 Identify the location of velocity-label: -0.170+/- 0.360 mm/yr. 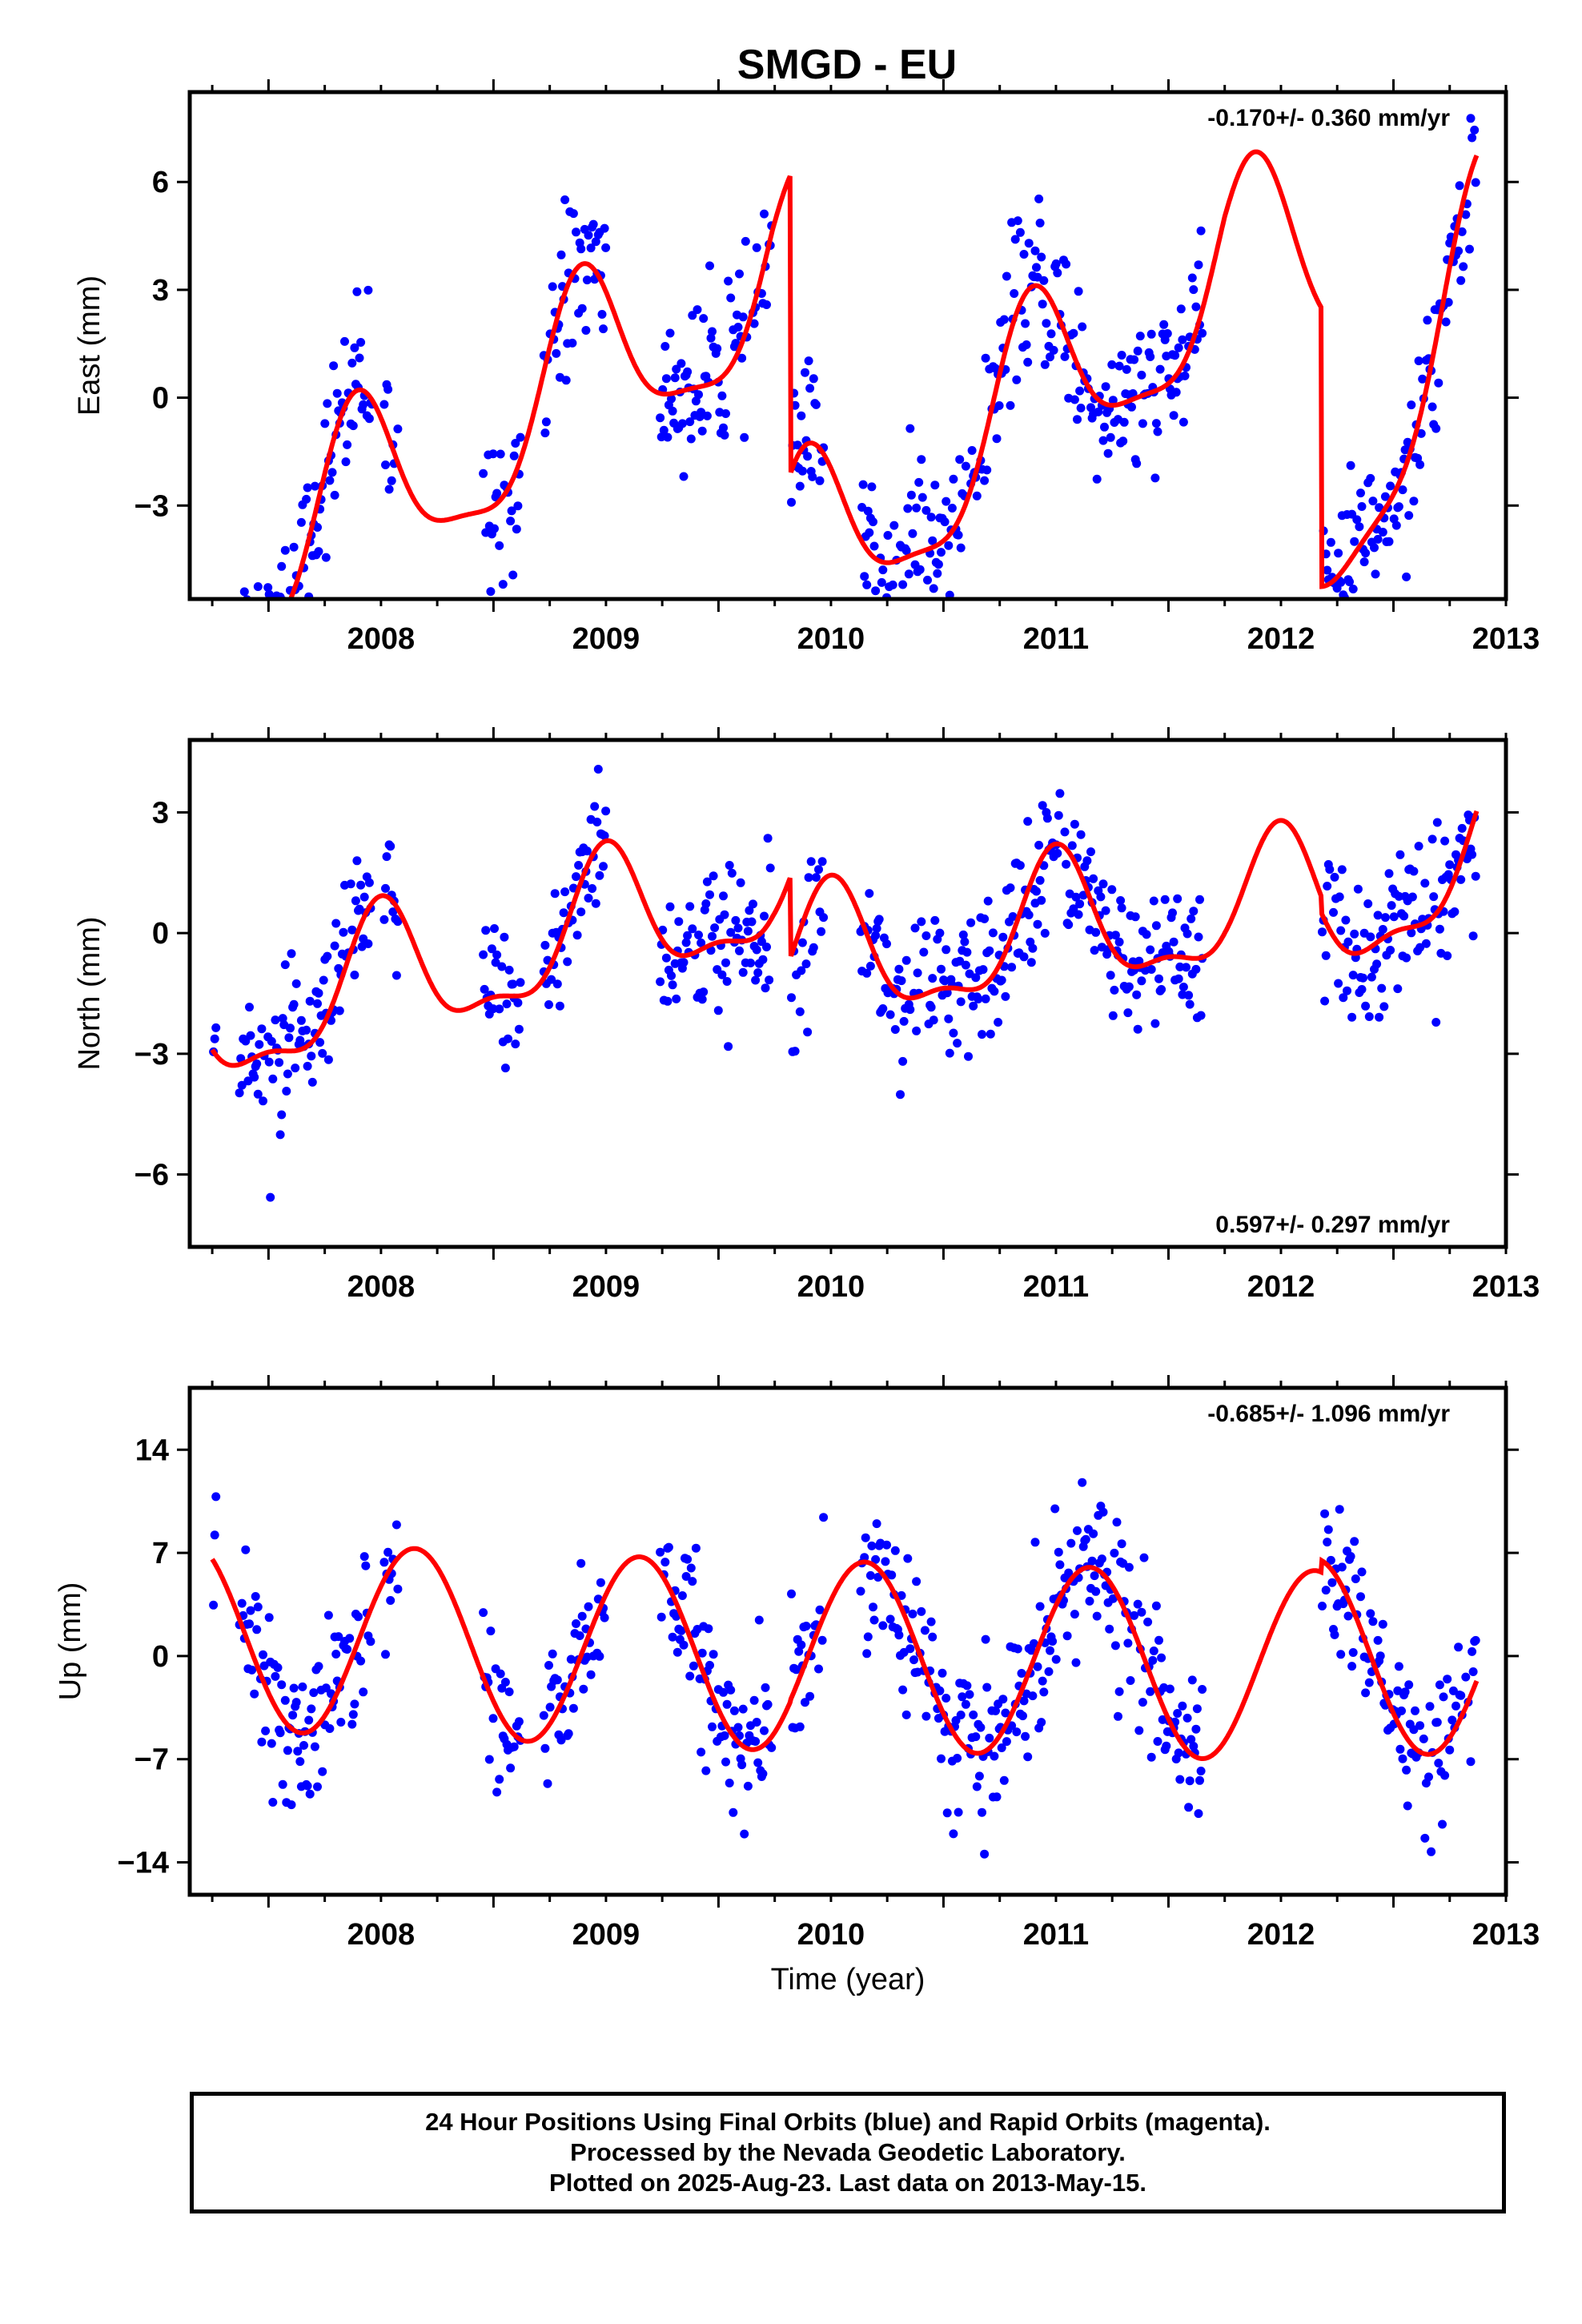
(1328, 118).